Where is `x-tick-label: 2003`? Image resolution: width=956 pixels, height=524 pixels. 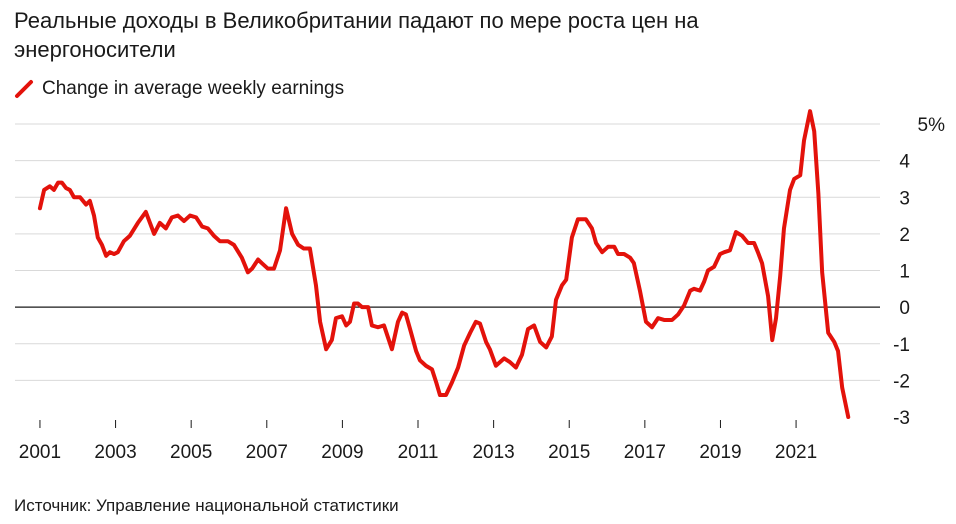
x-tick-label: 2003 is located at coordinates (115, 452).